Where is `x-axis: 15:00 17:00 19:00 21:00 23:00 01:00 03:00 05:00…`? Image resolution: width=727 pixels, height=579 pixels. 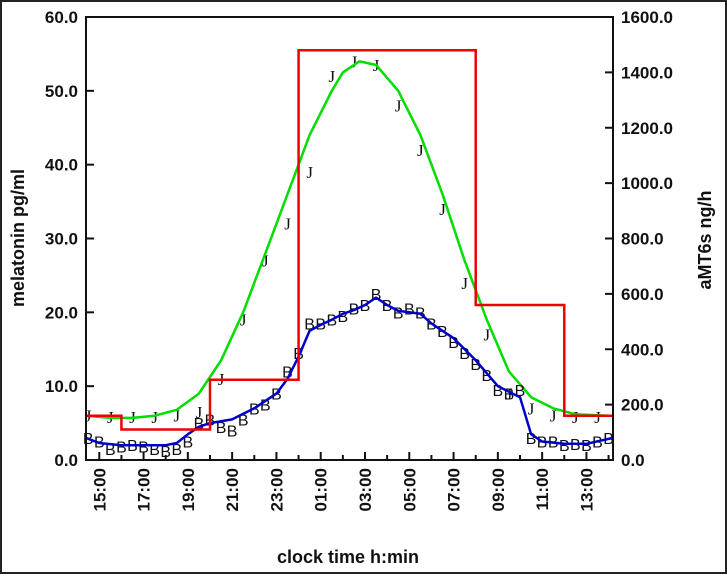 x-axis: 15:00 17:00 19:00 21:00 23:00 01:00 03:00 05:00… is located at coordinates (350, 481).